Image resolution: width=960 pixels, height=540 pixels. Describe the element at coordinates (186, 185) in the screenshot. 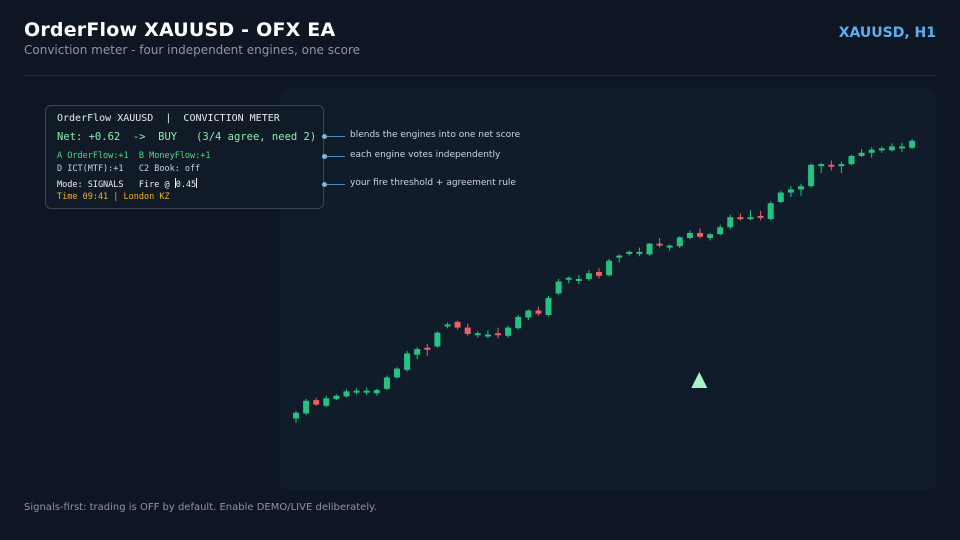

I see `fire-threshold-input: 0.45` at that location.